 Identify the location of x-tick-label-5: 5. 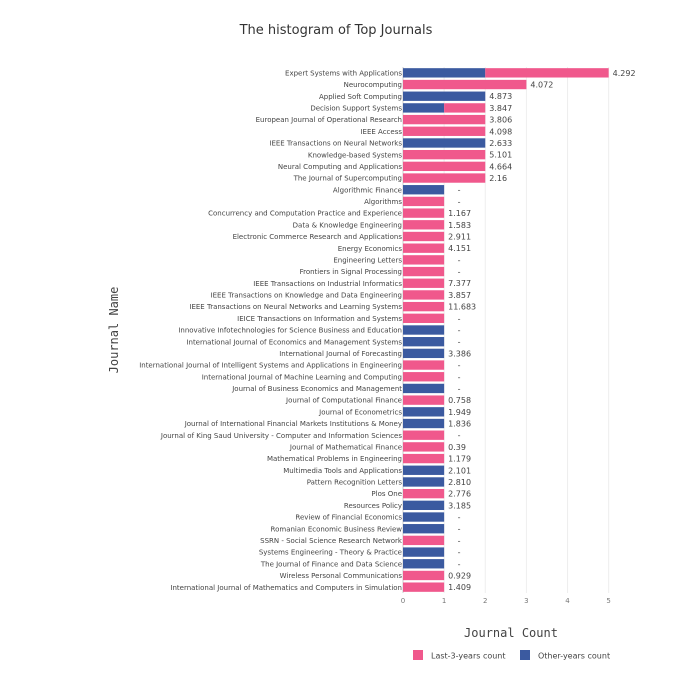
(608, 601).